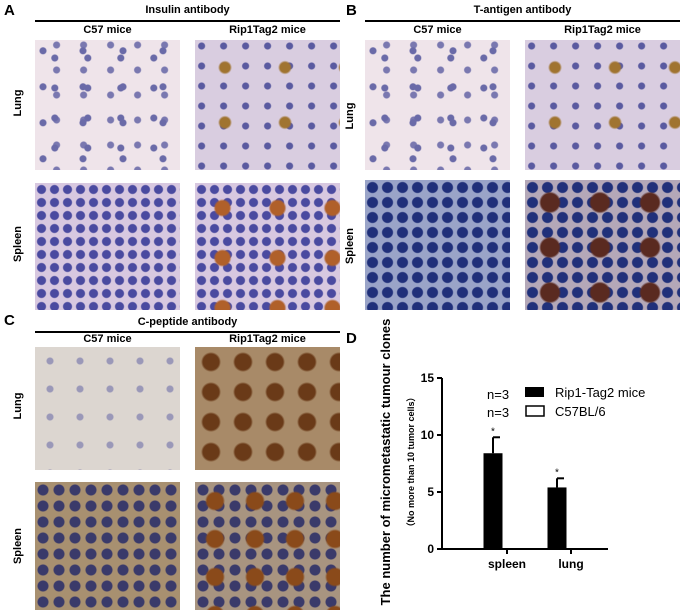  What do you see at coordinates (430, 492) in the screenshot?
I see `y-tick-label: 5` at bounding box center [430, 492].